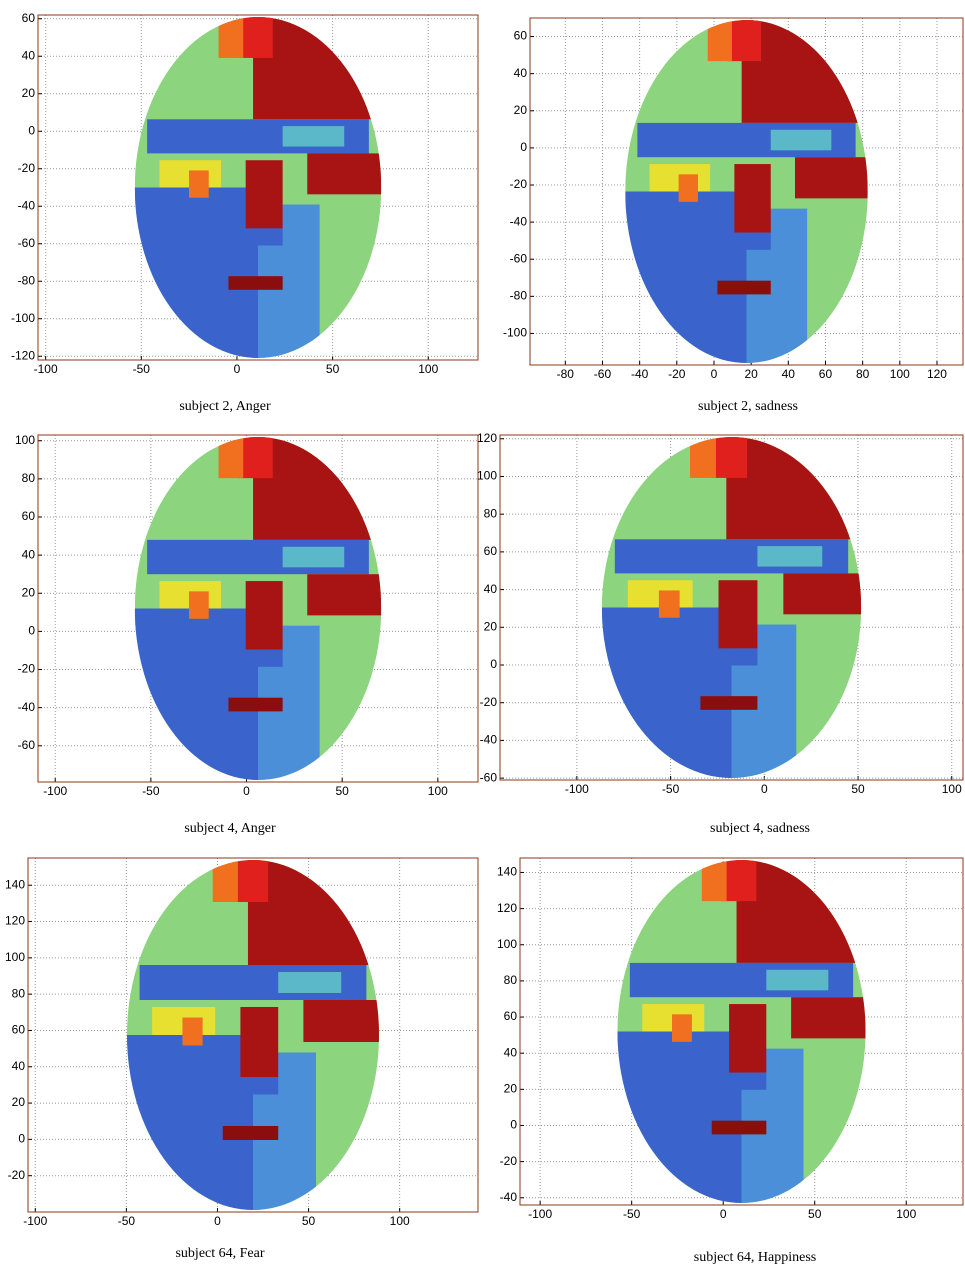  I want to click on x-tick-label: -40, so click(640, 374).